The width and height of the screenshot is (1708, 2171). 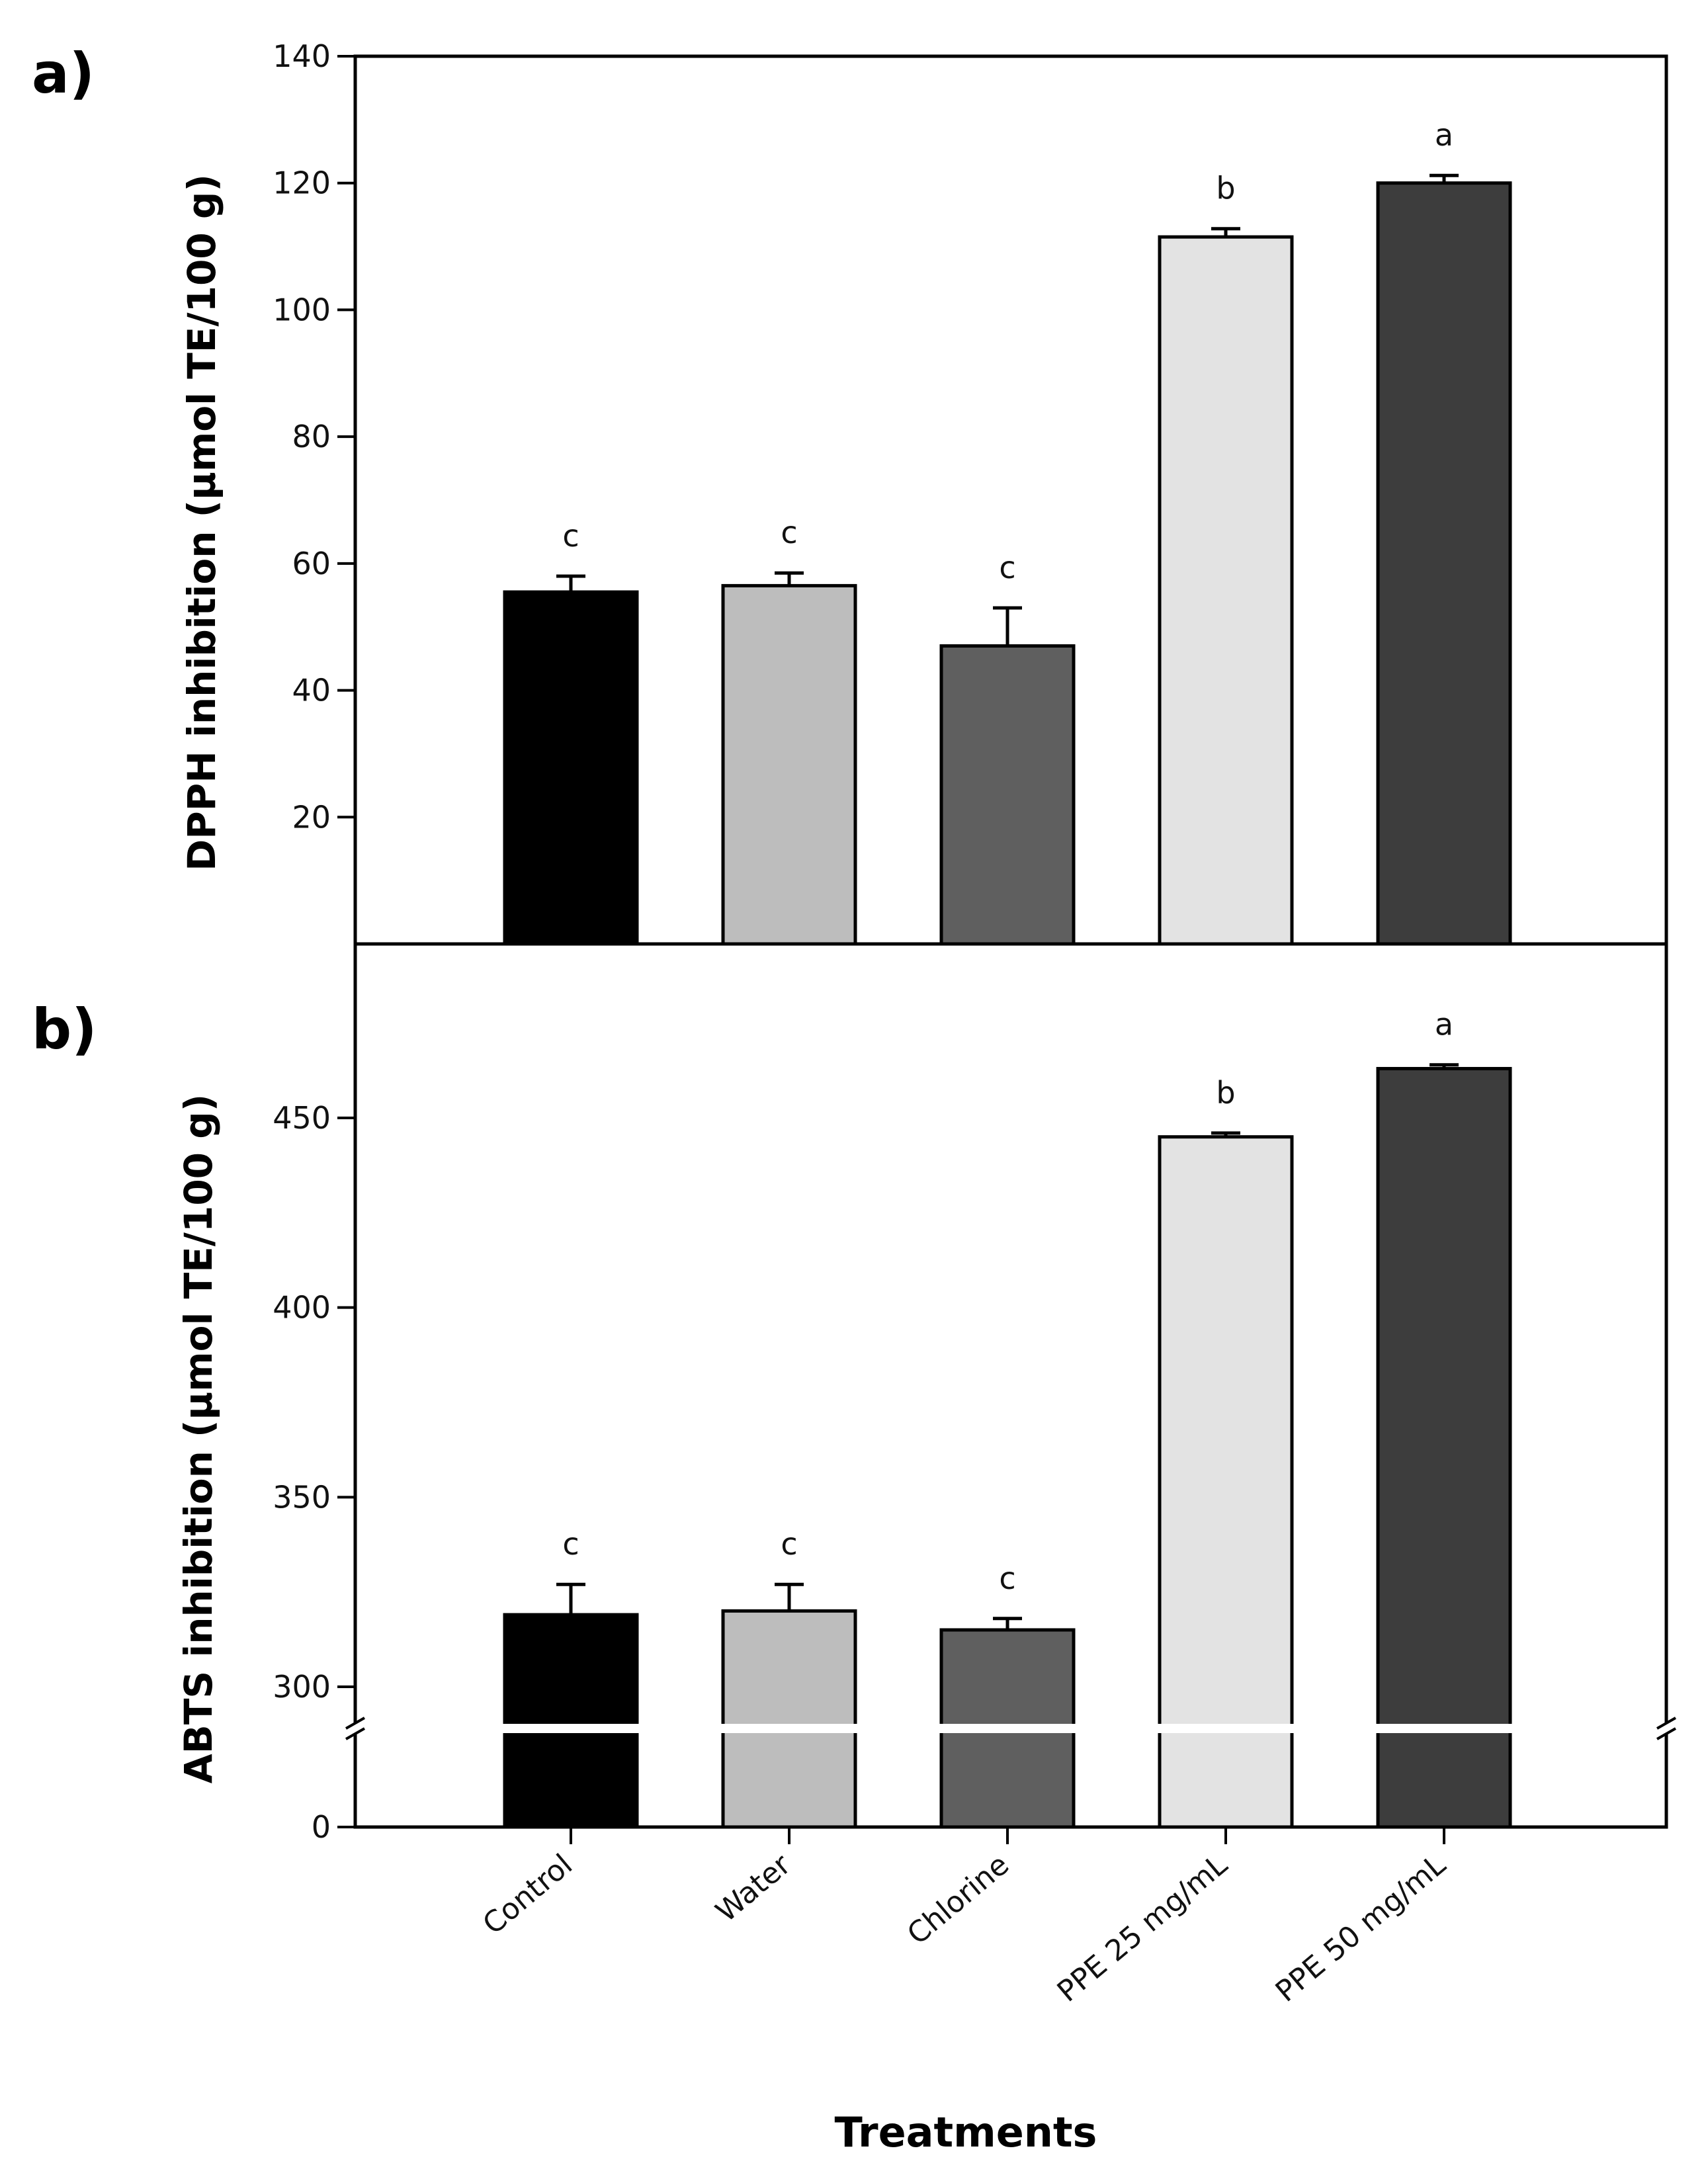 What do you see at coordinates (302, 309) in the screenshot?
I see `y-tick-label-a: 100` at bounding box center [302, 309].